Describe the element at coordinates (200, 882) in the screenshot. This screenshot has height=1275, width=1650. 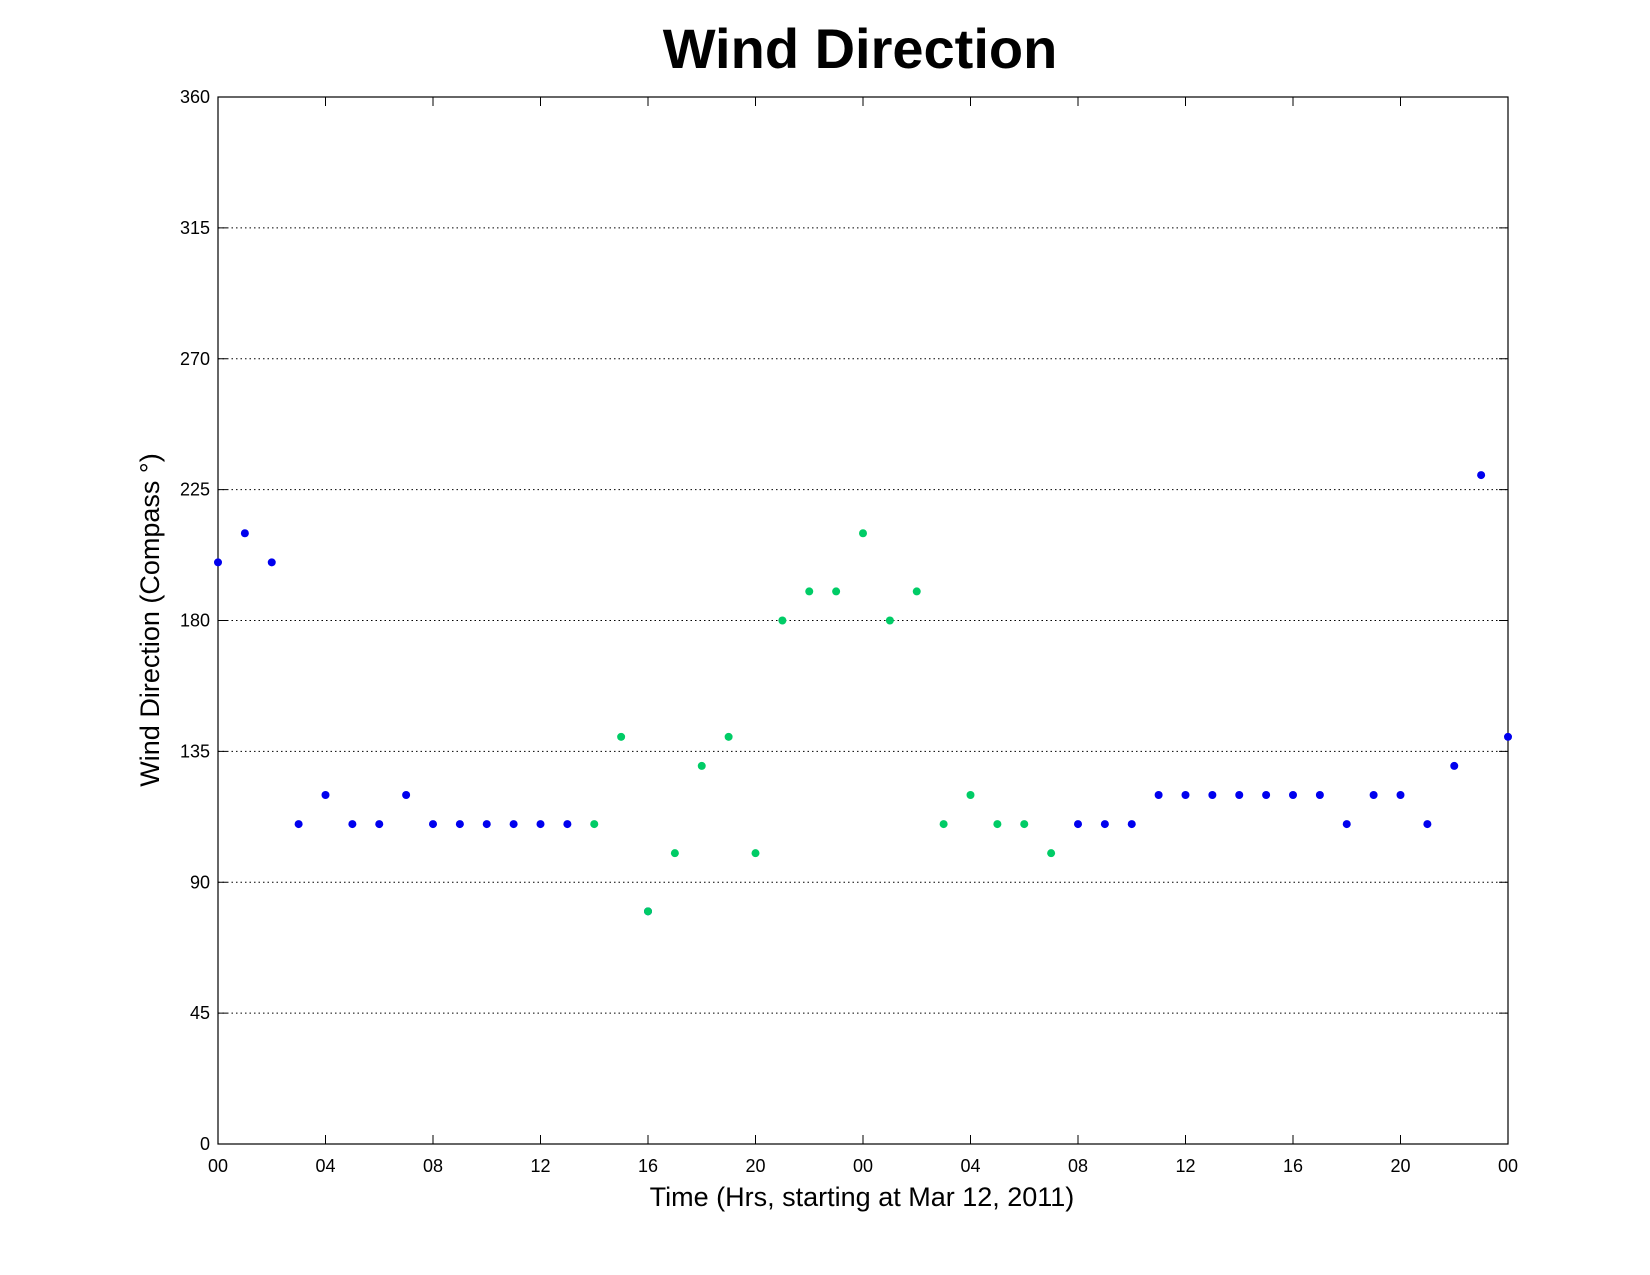
I see `y-tick-label: 90` at that location.